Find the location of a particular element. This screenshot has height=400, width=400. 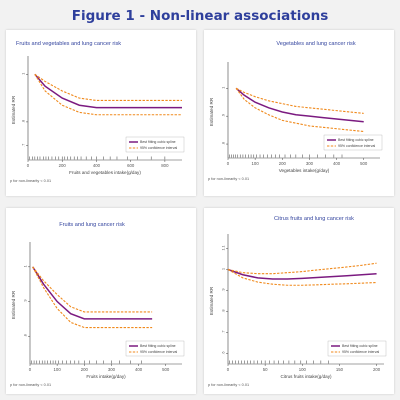

x-tick-label: 600 is located at coordinates (131, 165).